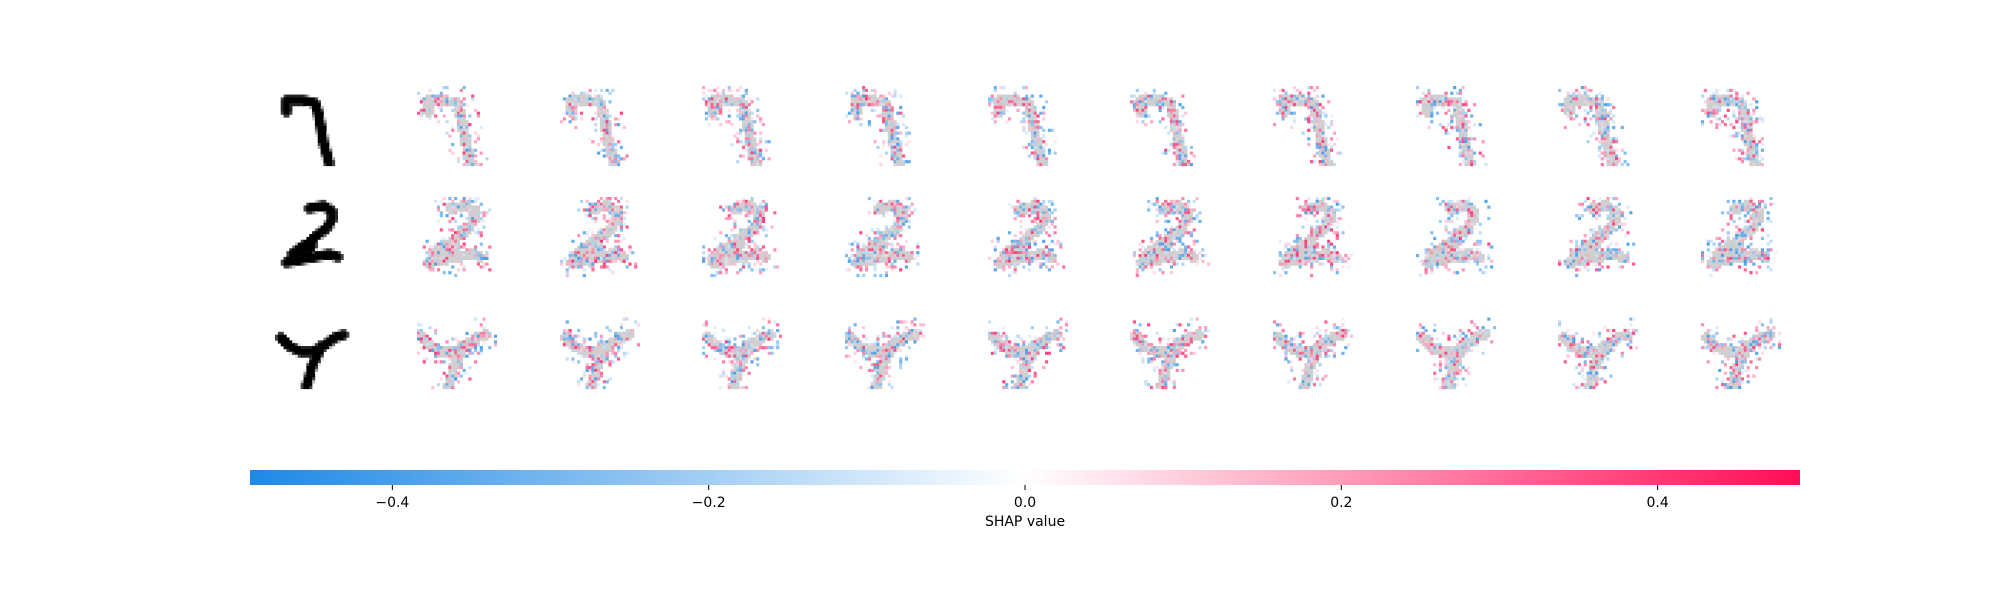 This screenshot has height=606, width=2000. What do you see at coordinates (392, 503) in the screenshot?
I see `colorbar-tick-label: −0.4` at bounding box center [392, 503].